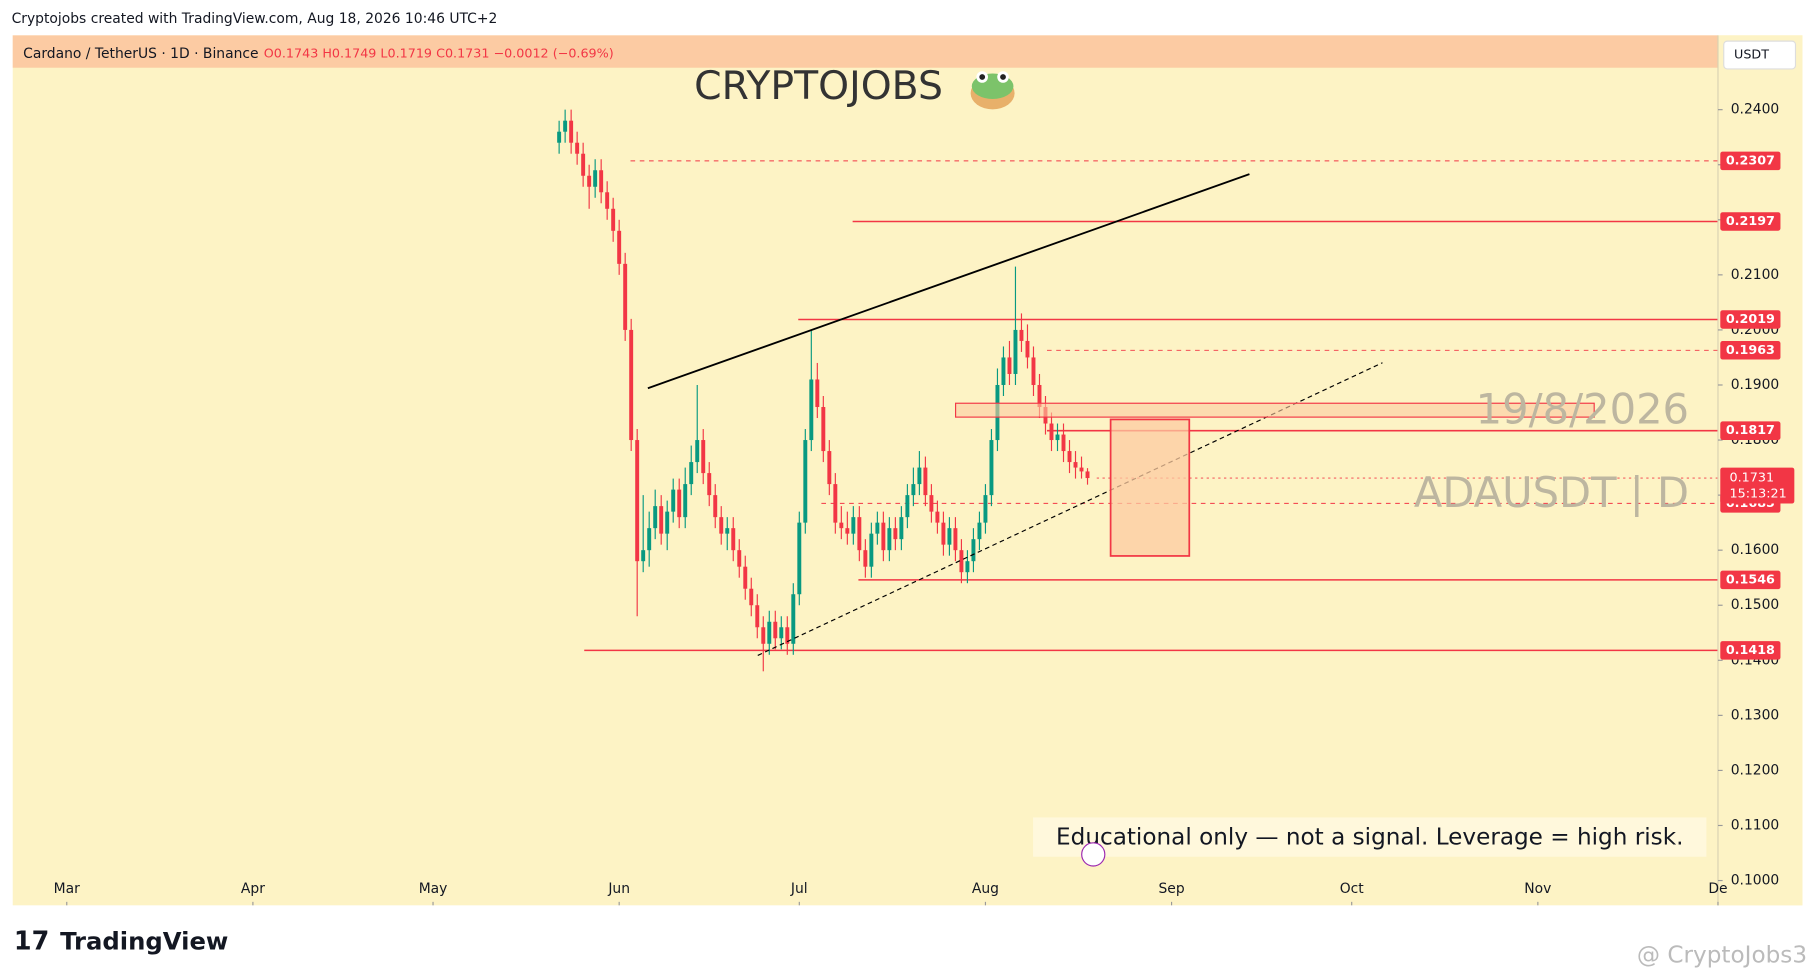  I want to click on level-label: 0.2197, so click(1750, 220).